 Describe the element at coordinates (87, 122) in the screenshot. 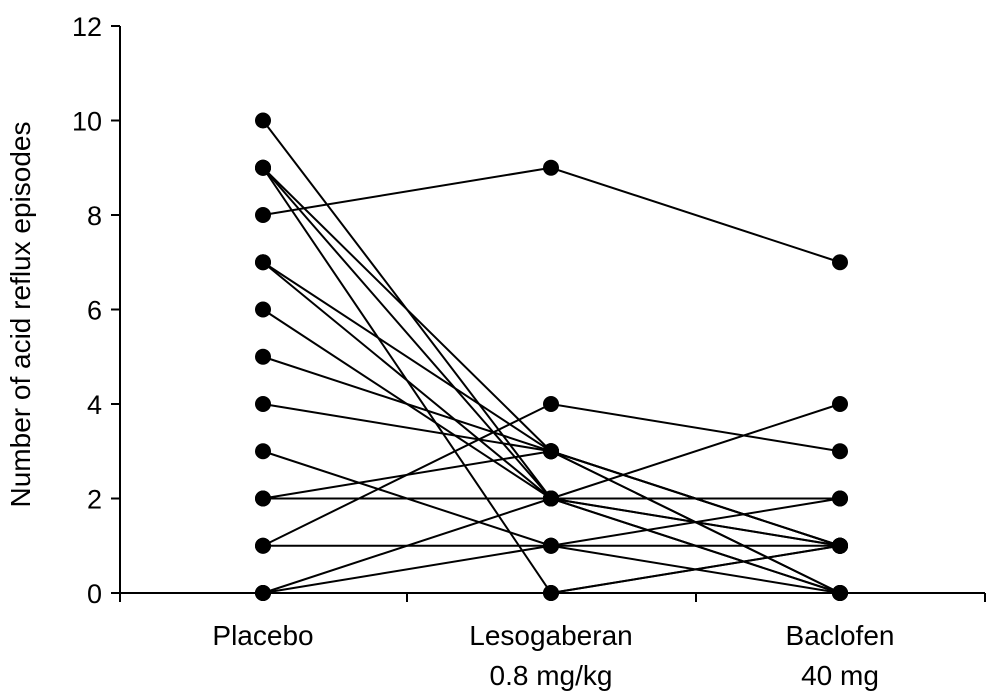

I see `y-tick-label: 10` at that location.